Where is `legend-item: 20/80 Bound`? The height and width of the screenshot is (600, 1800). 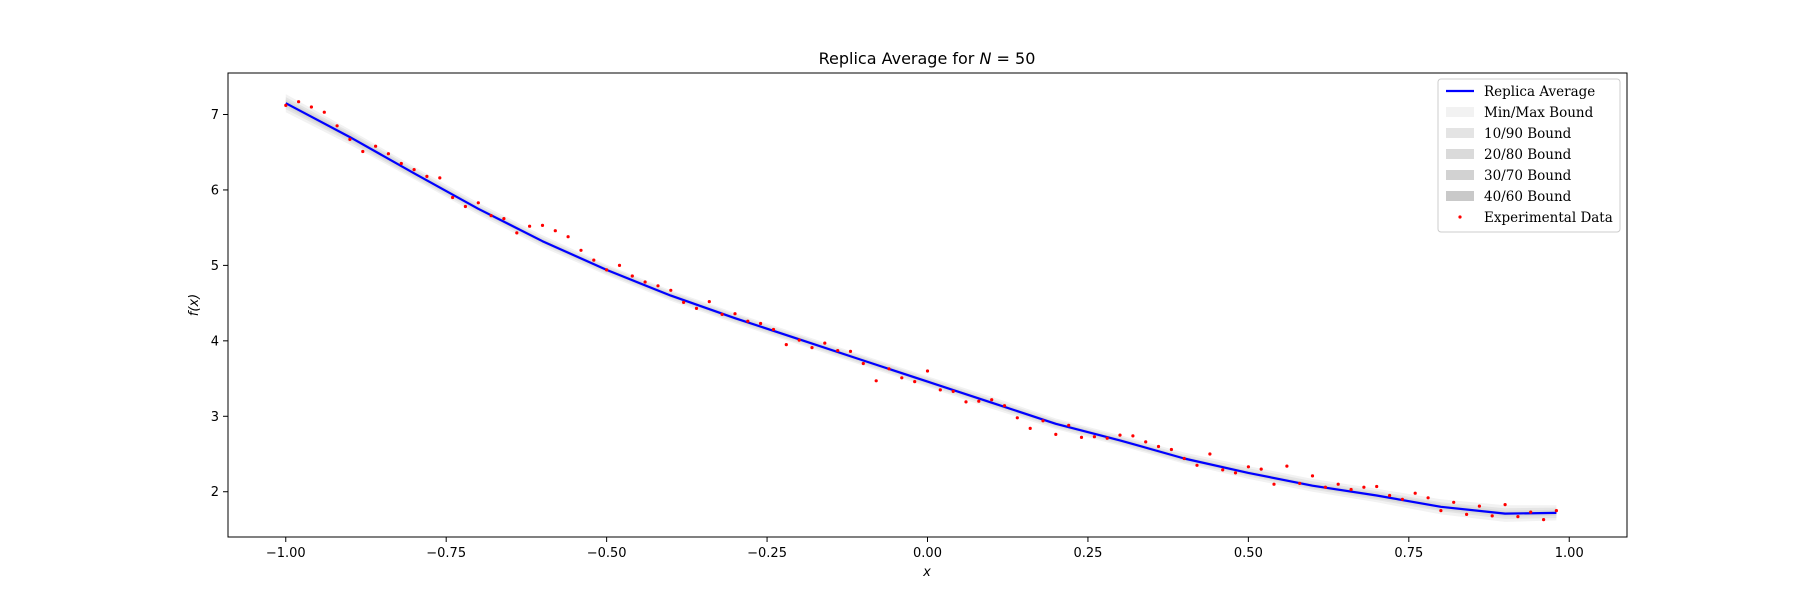
legend-item: 20/80 Bound is located at coordinates (1509, 155).